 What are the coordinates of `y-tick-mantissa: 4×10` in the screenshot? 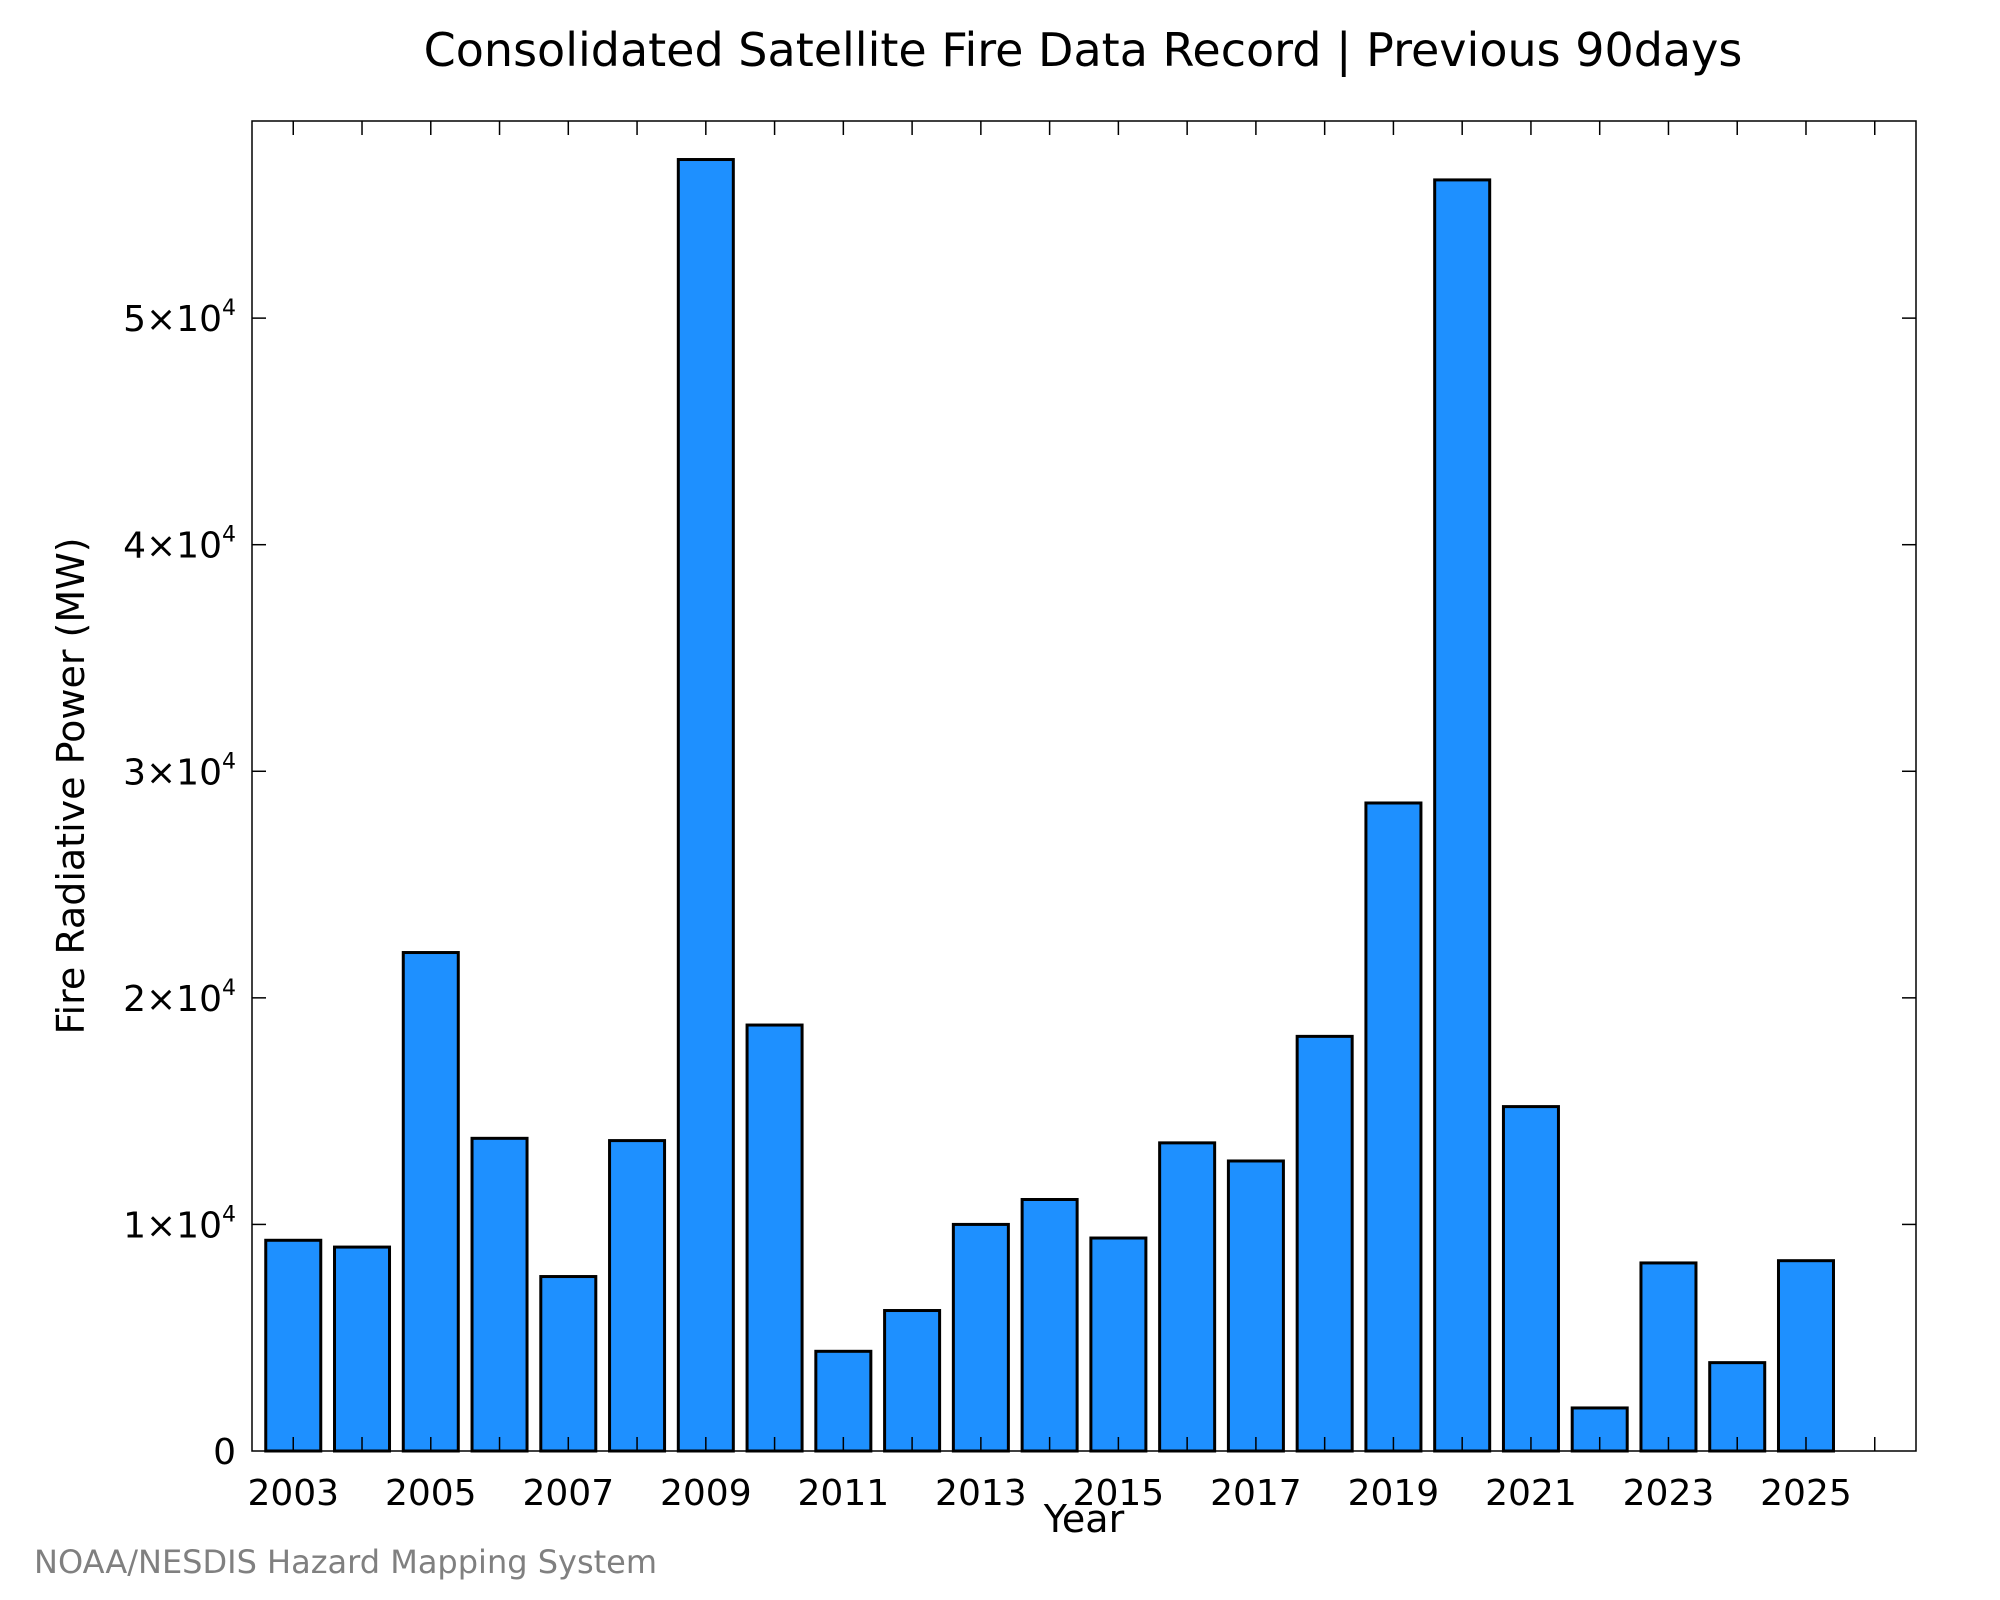 It's located at (172, 546).